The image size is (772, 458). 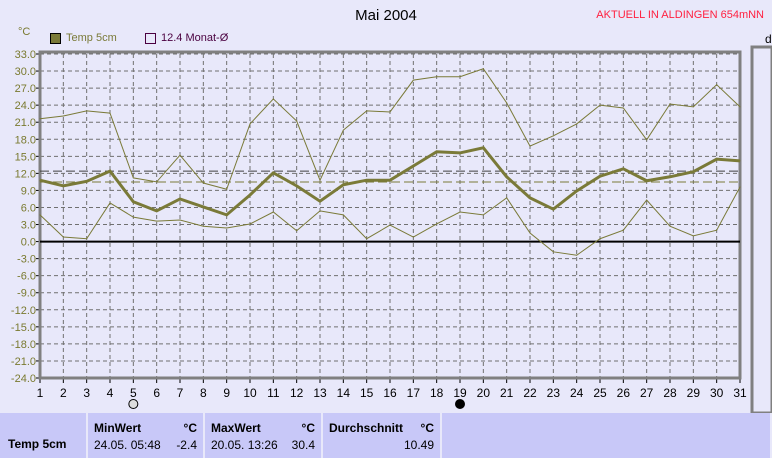 I want to click on x-tick-label: 26, so click(x=624, y=393).